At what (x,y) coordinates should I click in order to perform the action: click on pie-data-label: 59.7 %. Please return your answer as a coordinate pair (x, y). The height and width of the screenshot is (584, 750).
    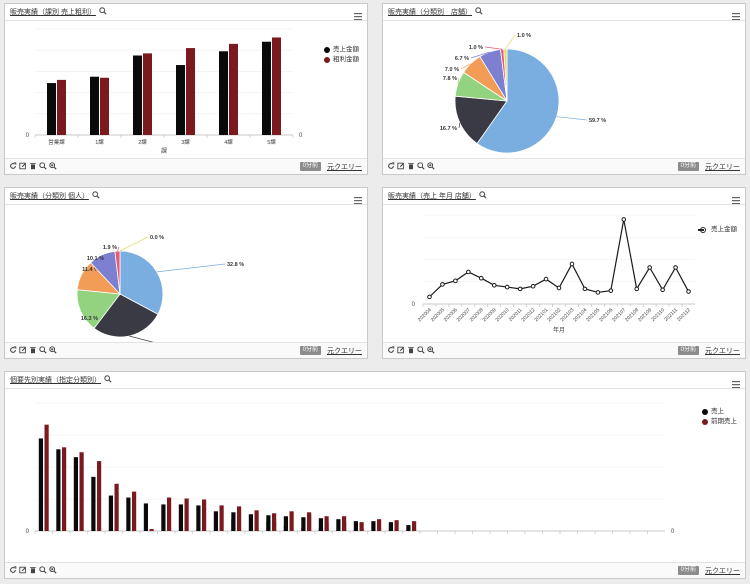
    Looking at the image, I should click on (597, 121).